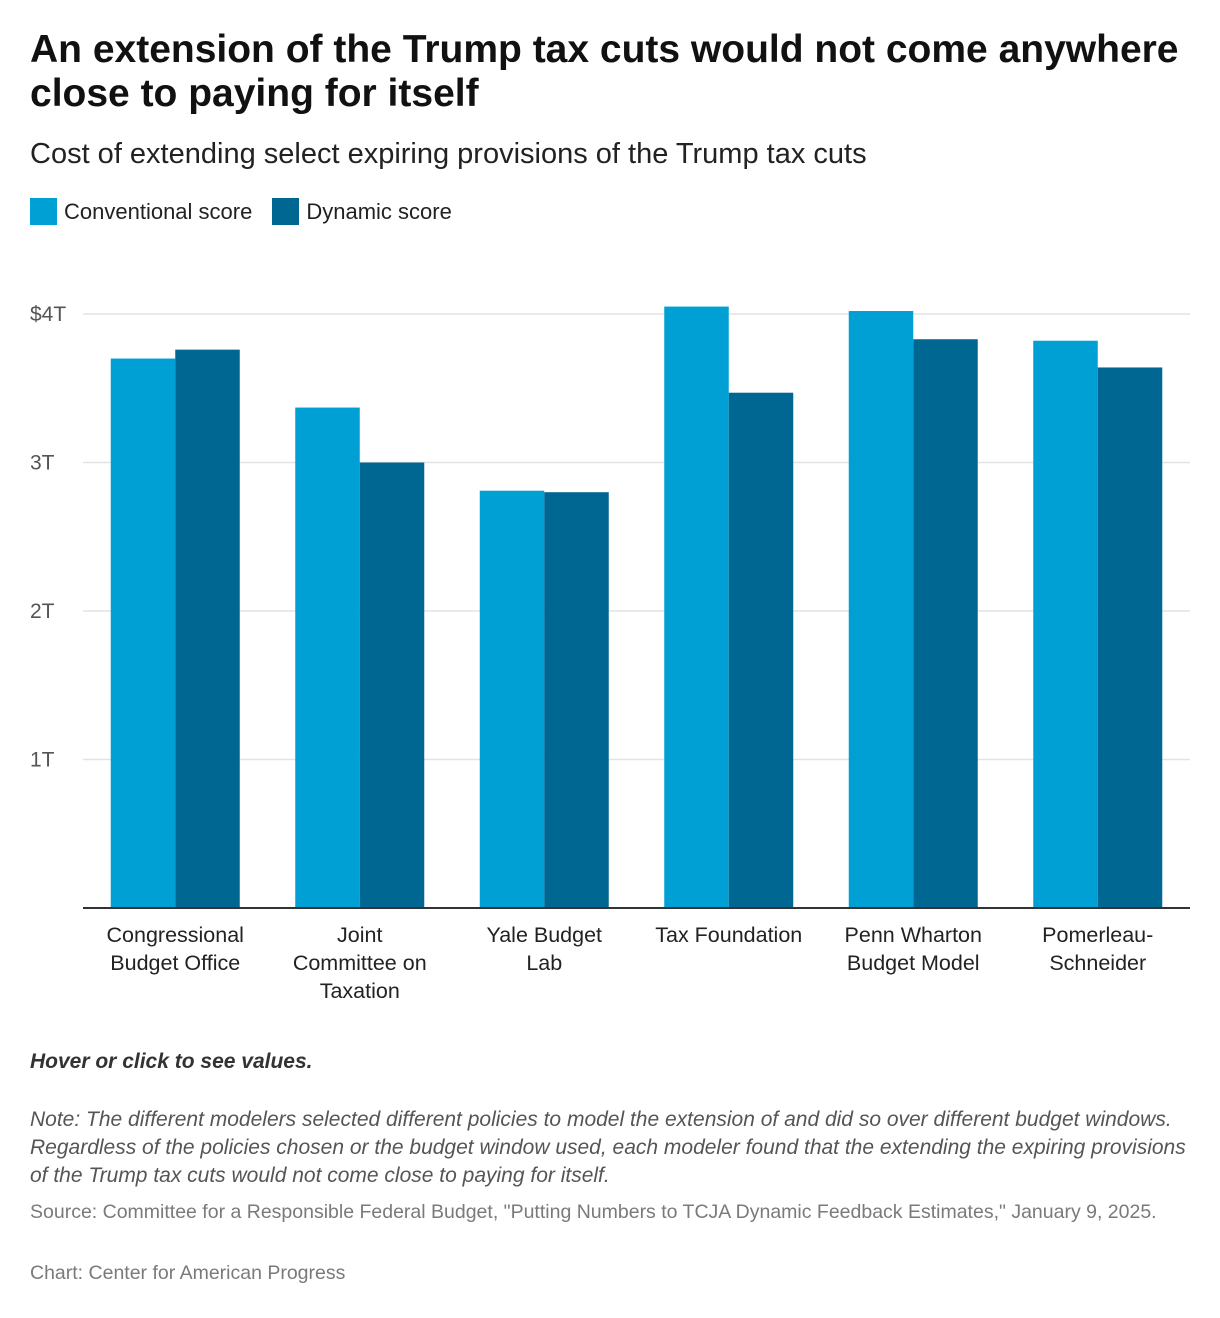 The width and height of the screenshot is (1220, 1318). What do you see at coordinates (696, 607) in the screenshot?
I see `bar-conventional: Conventional score: $4.05T` at bounding box center [696, 607].